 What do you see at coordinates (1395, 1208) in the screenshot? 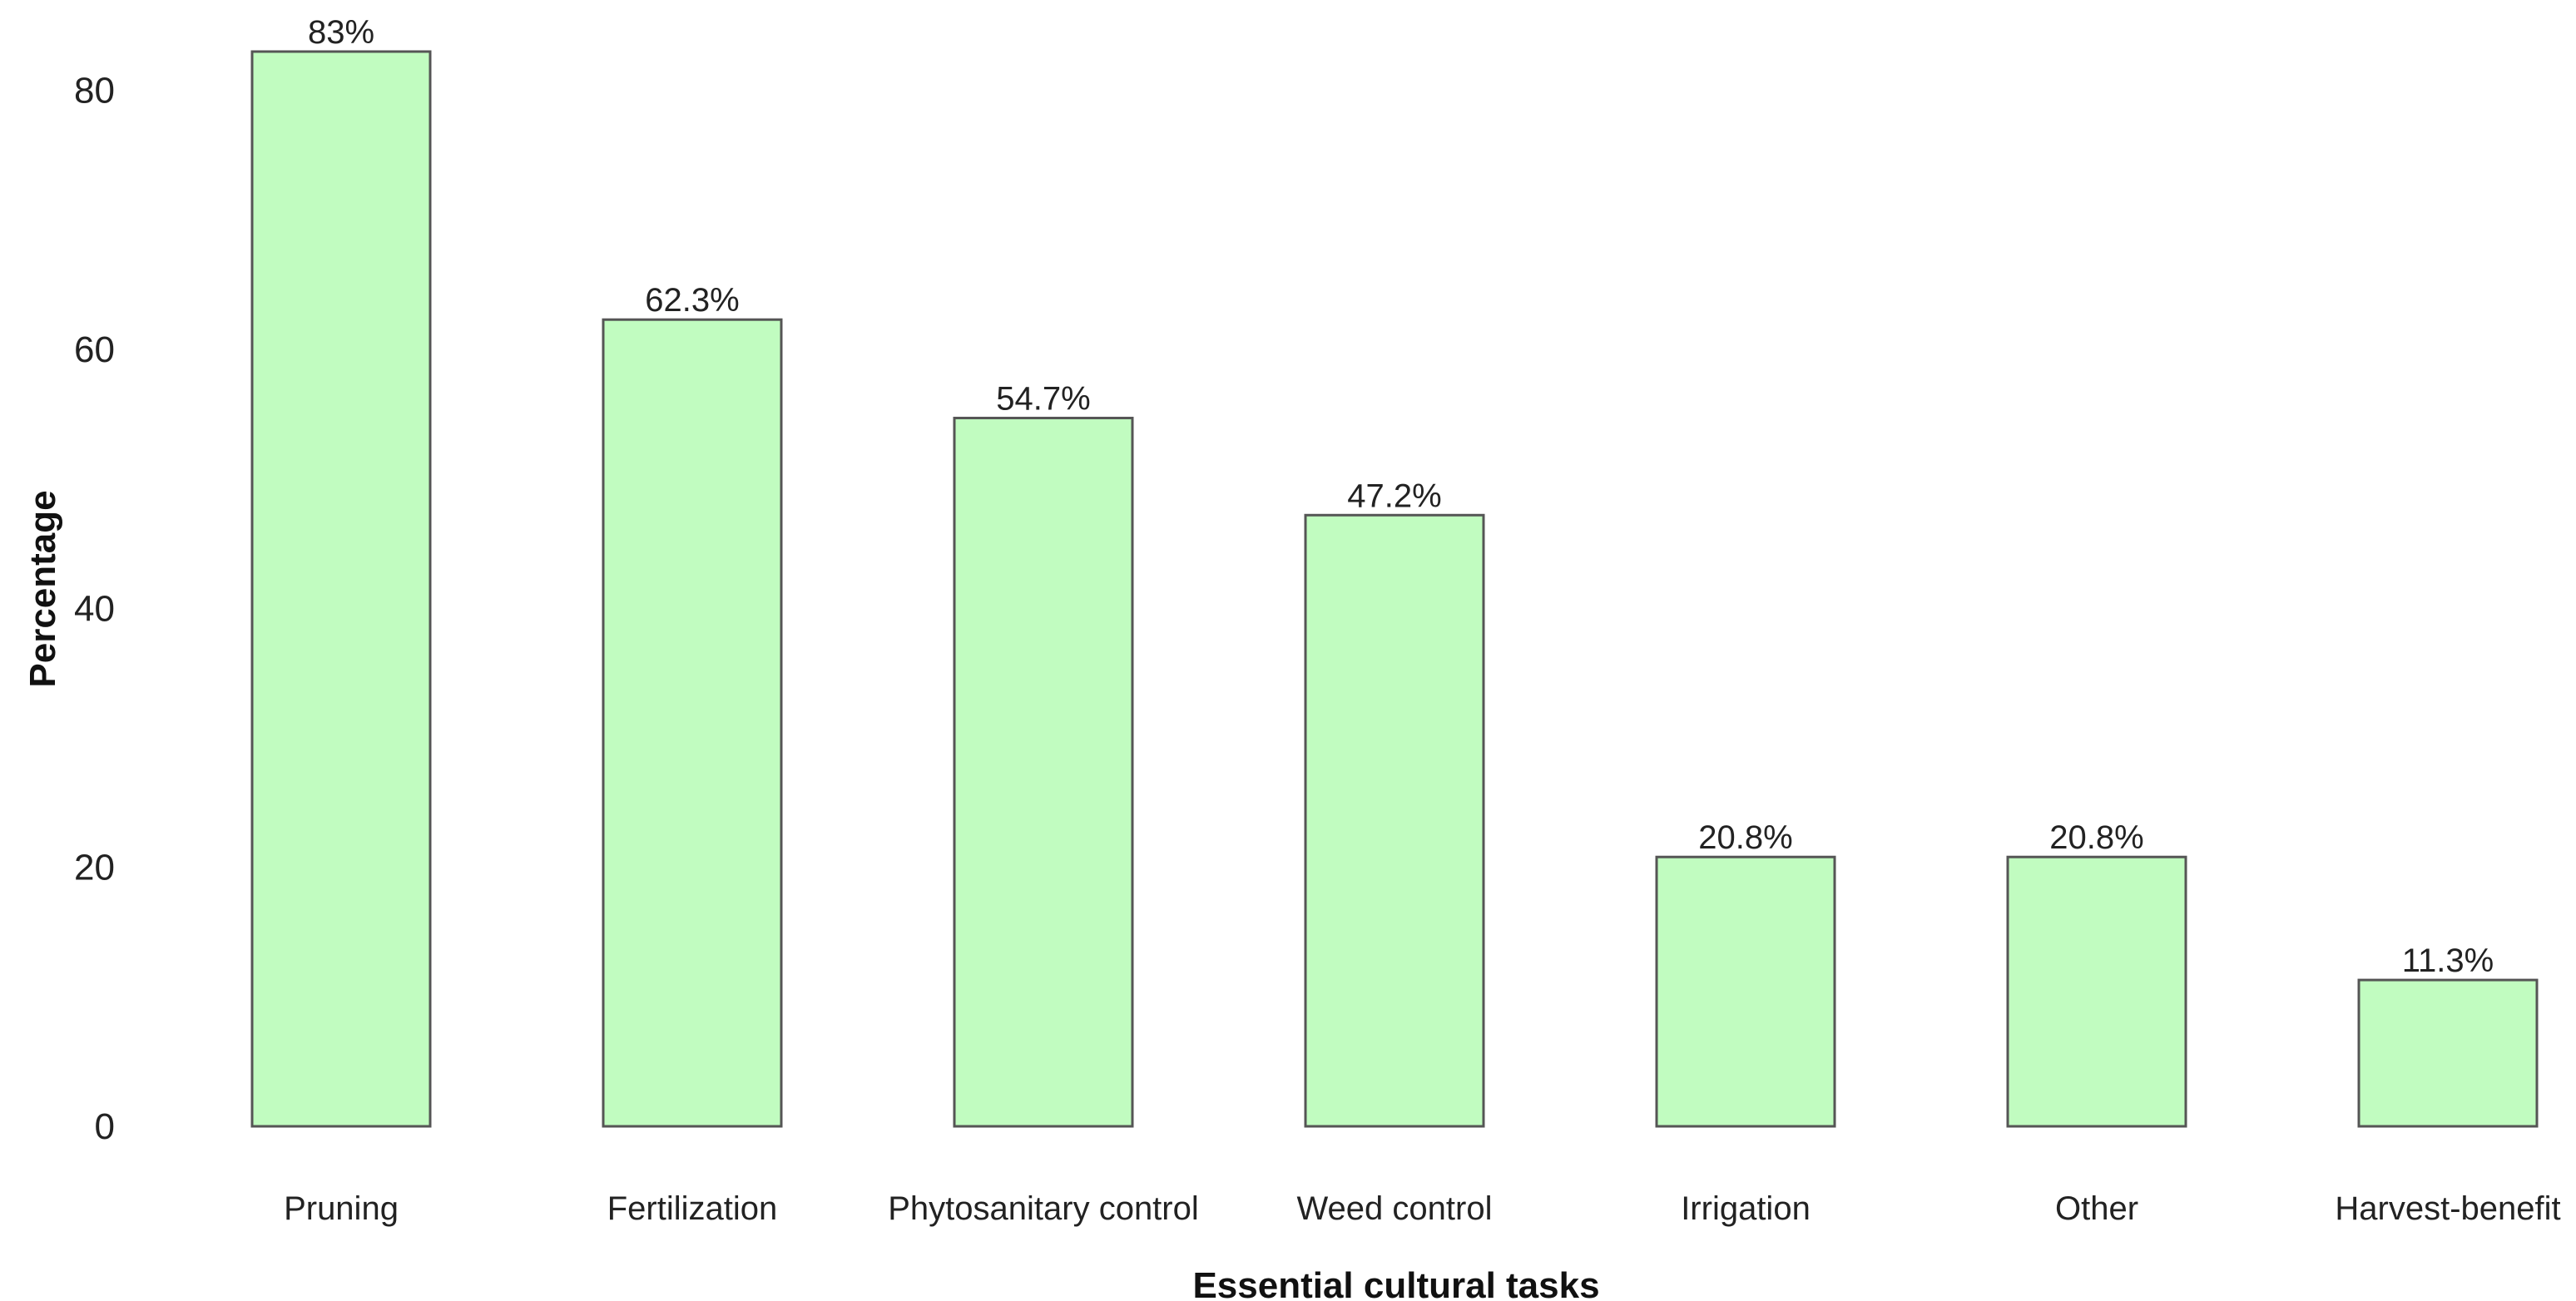
I see `category-label: Weed control` at bounding box center [1395, 1208].